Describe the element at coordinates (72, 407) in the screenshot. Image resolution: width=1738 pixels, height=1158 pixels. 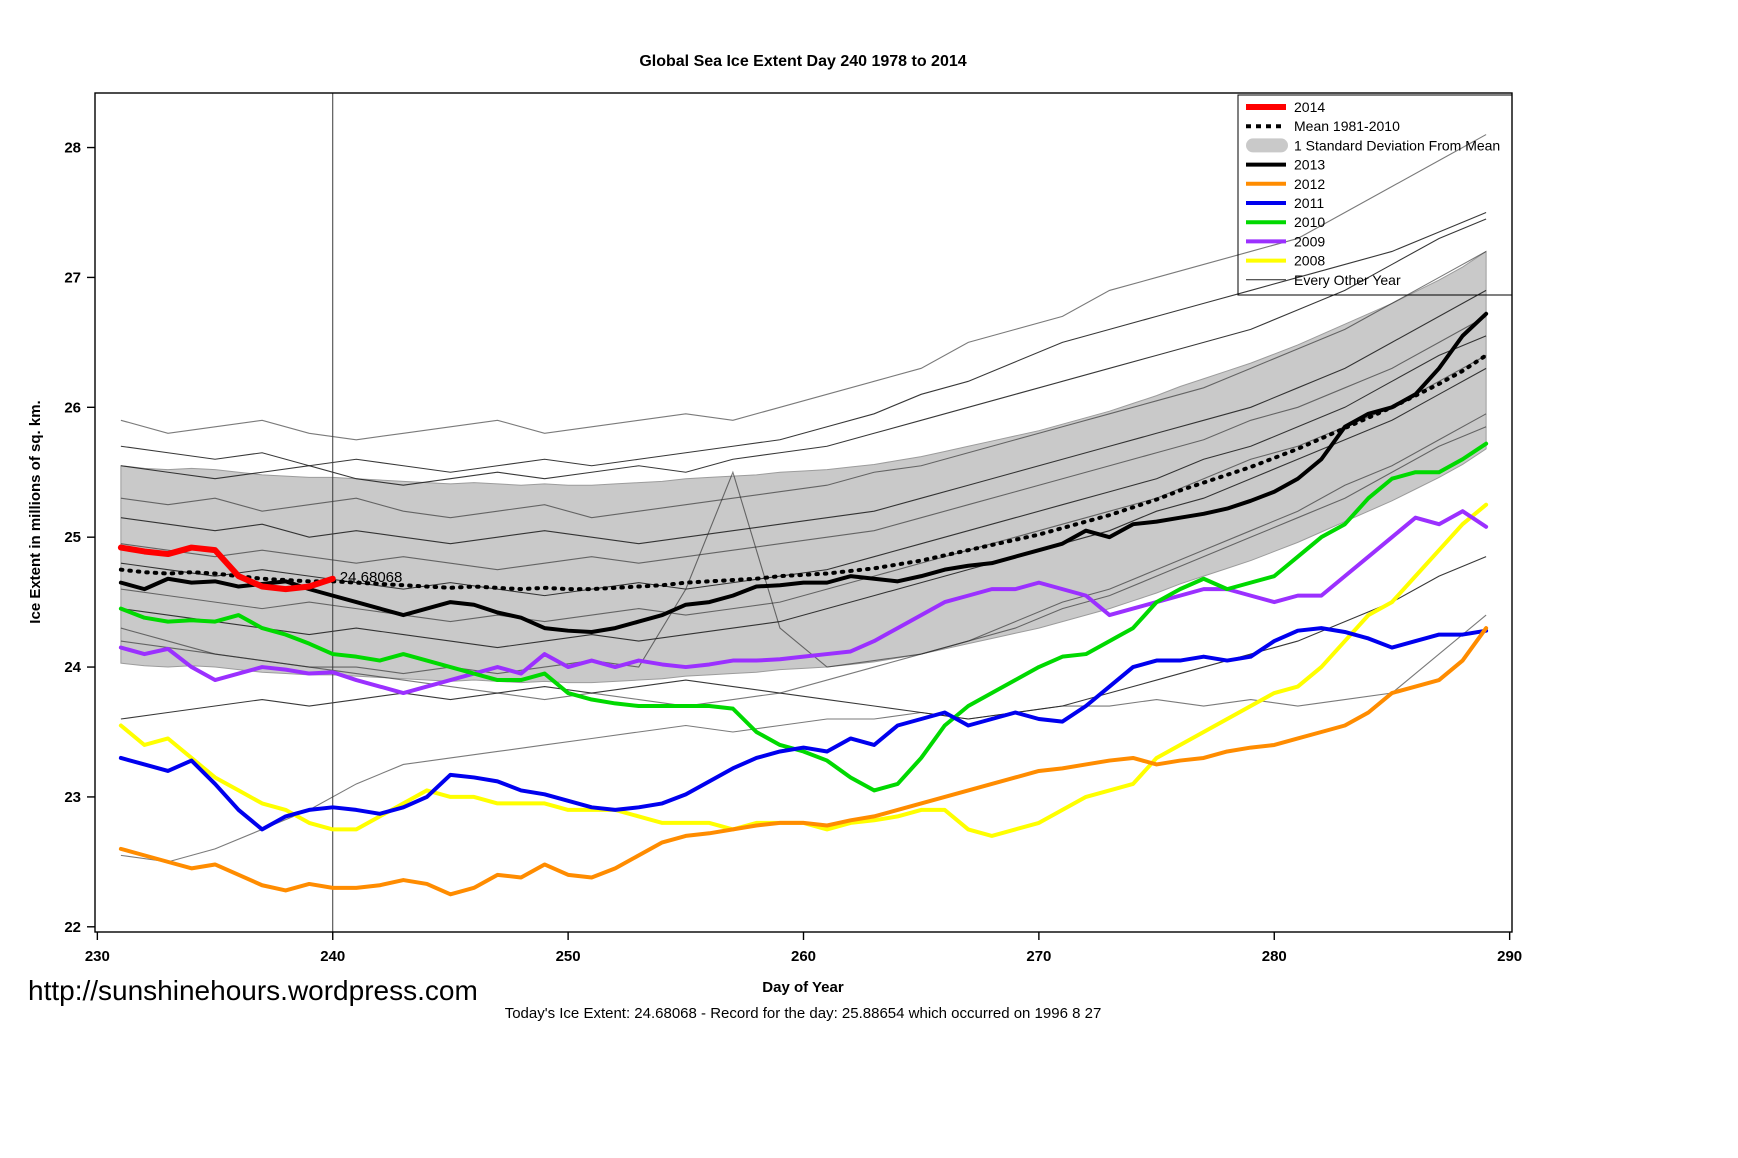
I see `y-tick-label: 26` at that location.